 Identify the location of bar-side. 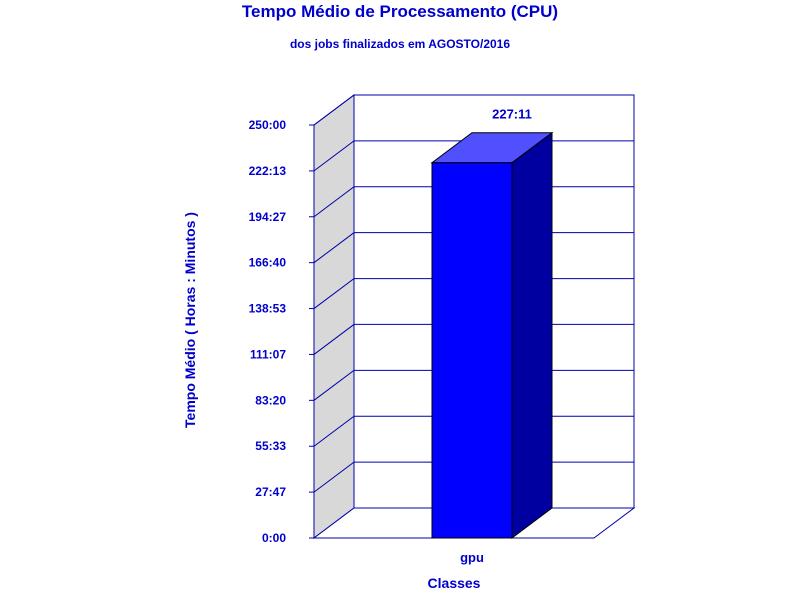
(532, 335).